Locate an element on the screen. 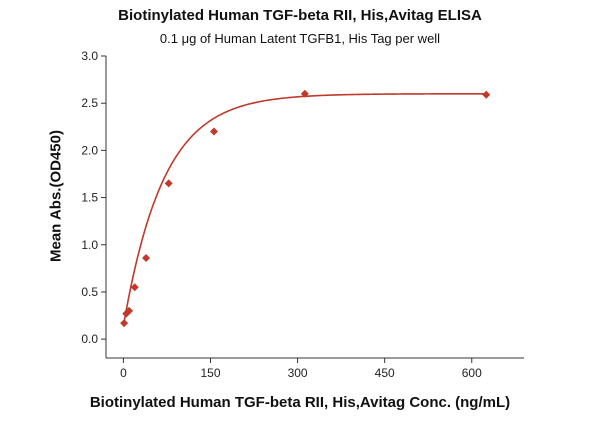  y-tick-label: 2.0 is located at coordinates (89, 150).